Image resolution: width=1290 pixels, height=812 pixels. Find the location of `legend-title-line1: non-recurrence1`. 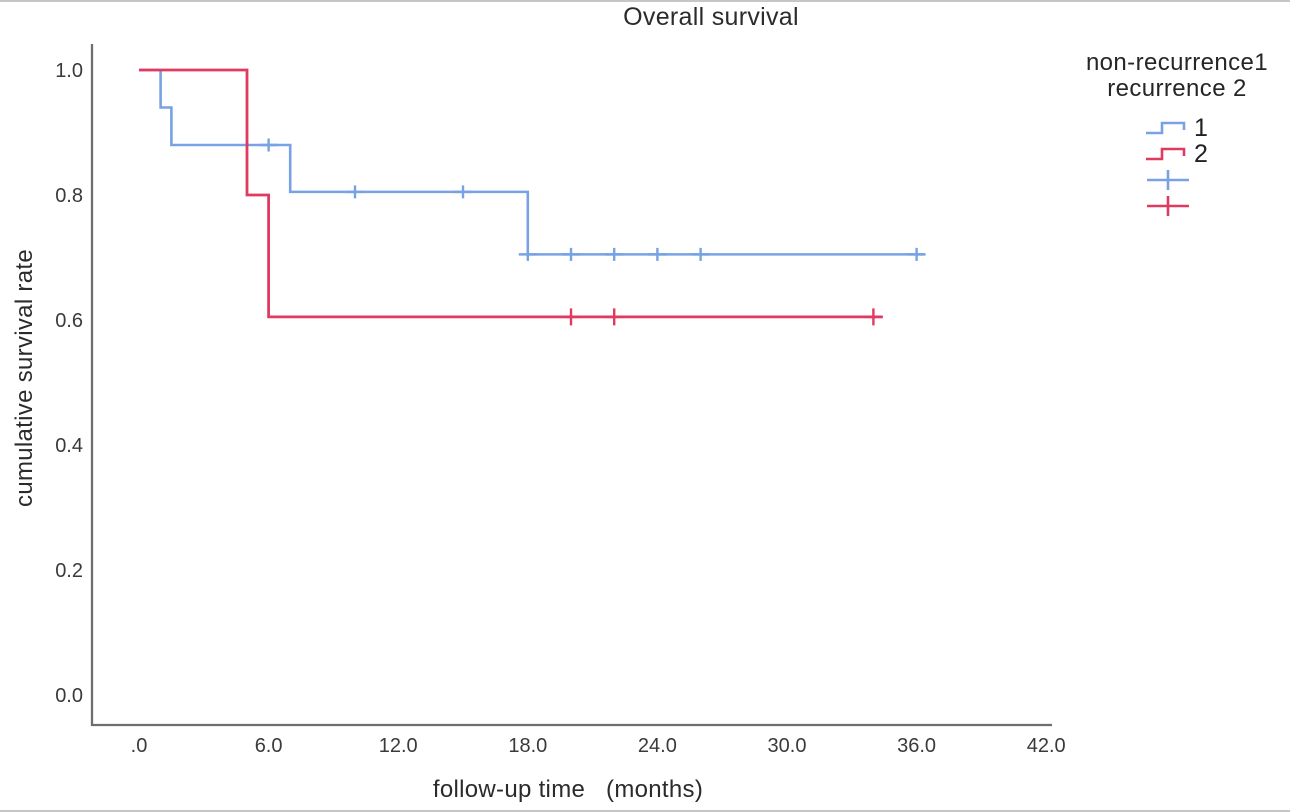

legend-title-line1: non-recurrence1 is located at coordinates (1177, 62).